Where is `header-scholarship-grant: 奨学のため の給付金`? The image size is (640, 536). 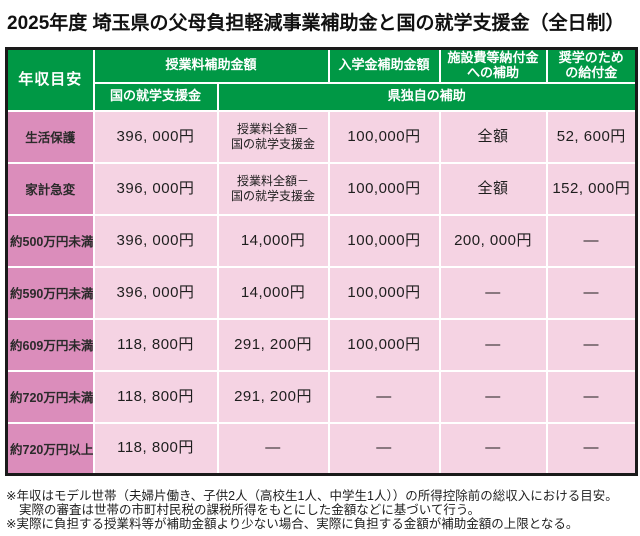
header-scholarship-grant: 奨学のため の給付金 is located at coordinates (591, 65).